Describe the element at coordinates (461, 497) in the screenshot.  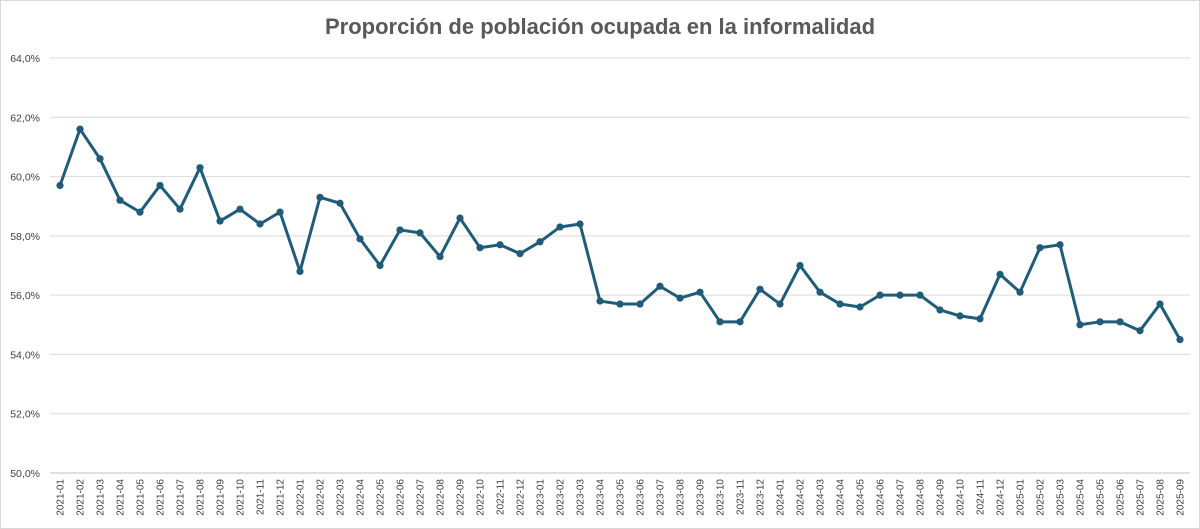
I see `x-tick-label: 2022-09` at that location.